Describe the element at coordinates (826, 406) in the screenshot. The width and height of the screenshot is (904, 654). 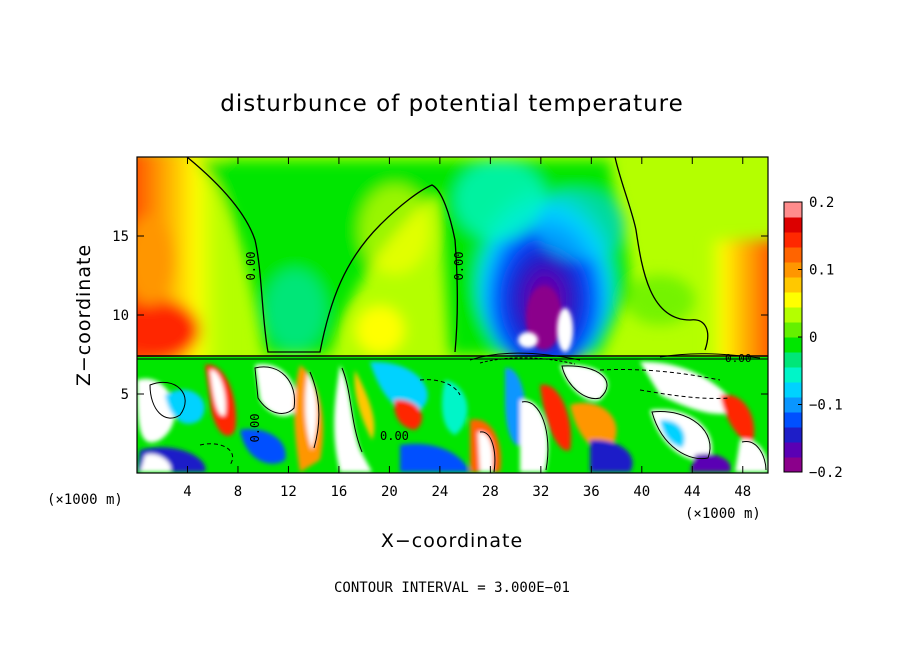
I see `colorbar-tick-label: −0.1` at that location.